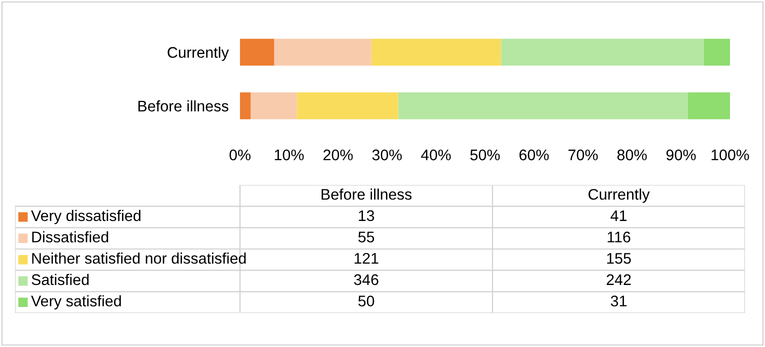 The width and height of the screenshot is (765, 347). Describe the element at coordinates (619, 195) in the screenshot. I see `category-label: Currently` at that location.